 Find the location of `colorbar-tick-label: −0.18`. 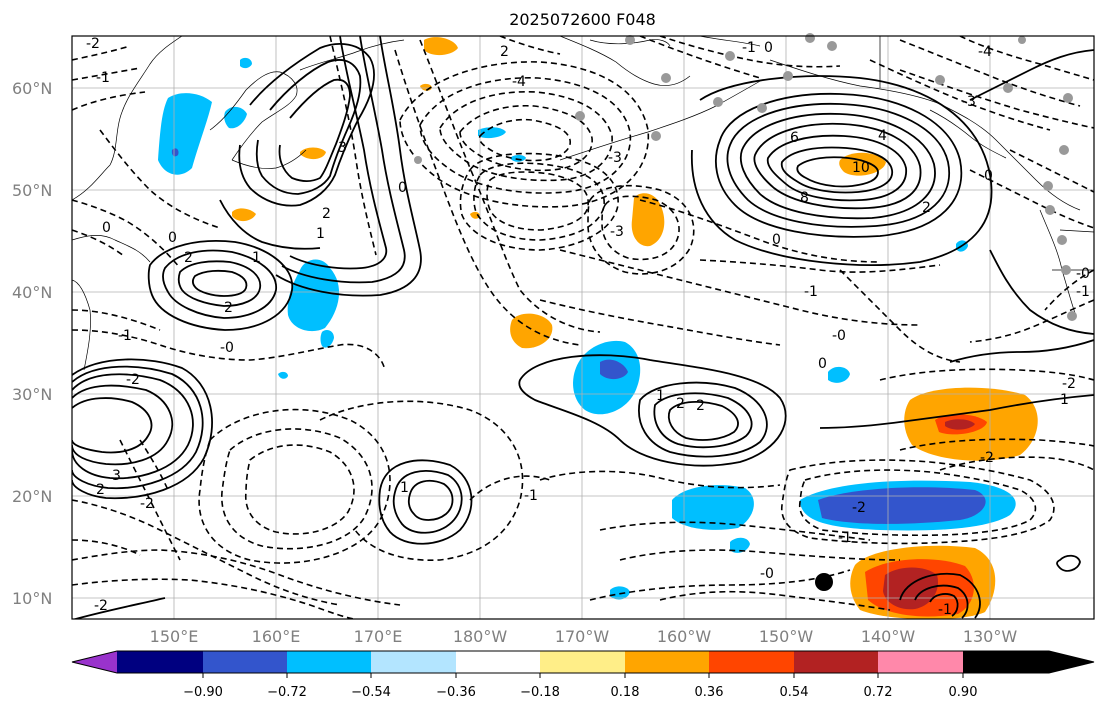

colorbar-tick-label: −0.18 is located at coordinates (540, 692).